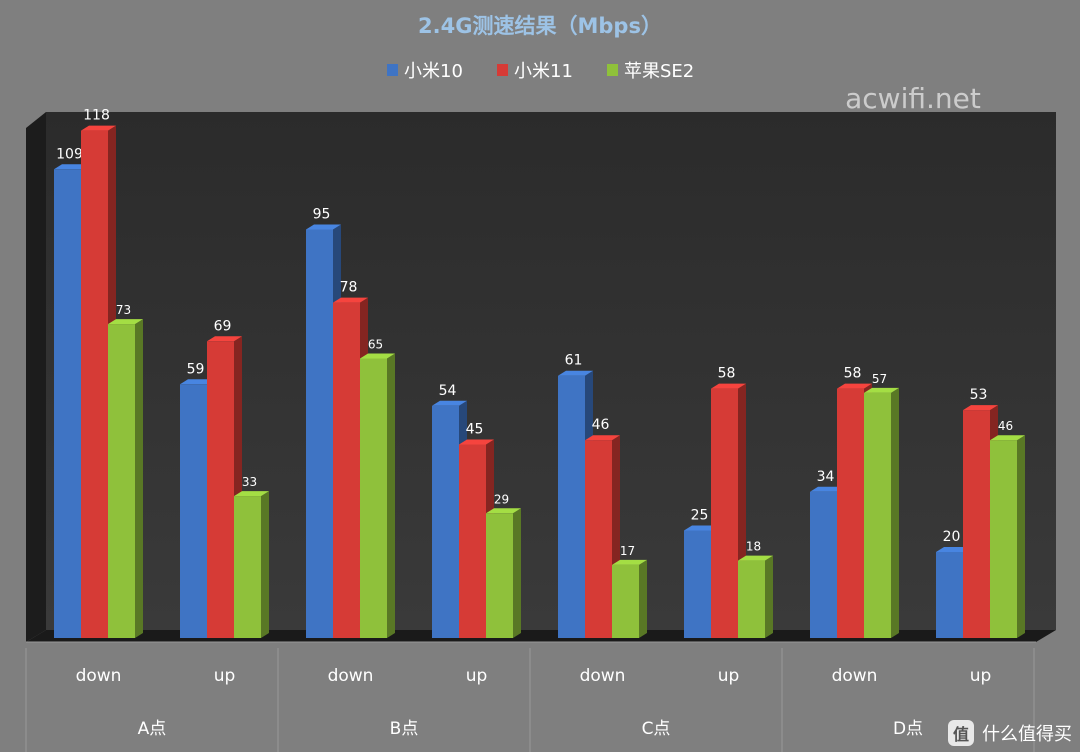 Image resolution: width=1080 pixels, height=752 pixels. What do you see at coordinates (540, 26) in the screenshot?
I see `chart-title: 2.4G测速结果（Mbps）` at bounding box center [540, 26].